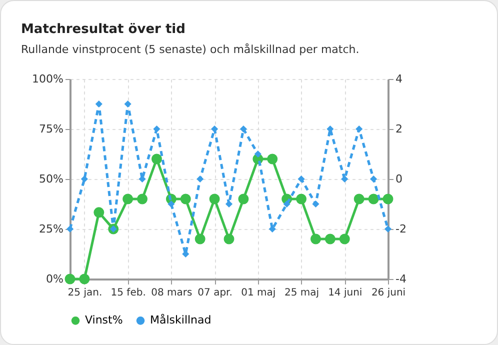 The width and height of the screenshot is (498, 345). Describe the element at coordinates (128, 293) in the screenshot. I see `x-tick-label: 15 feb.` at that location.